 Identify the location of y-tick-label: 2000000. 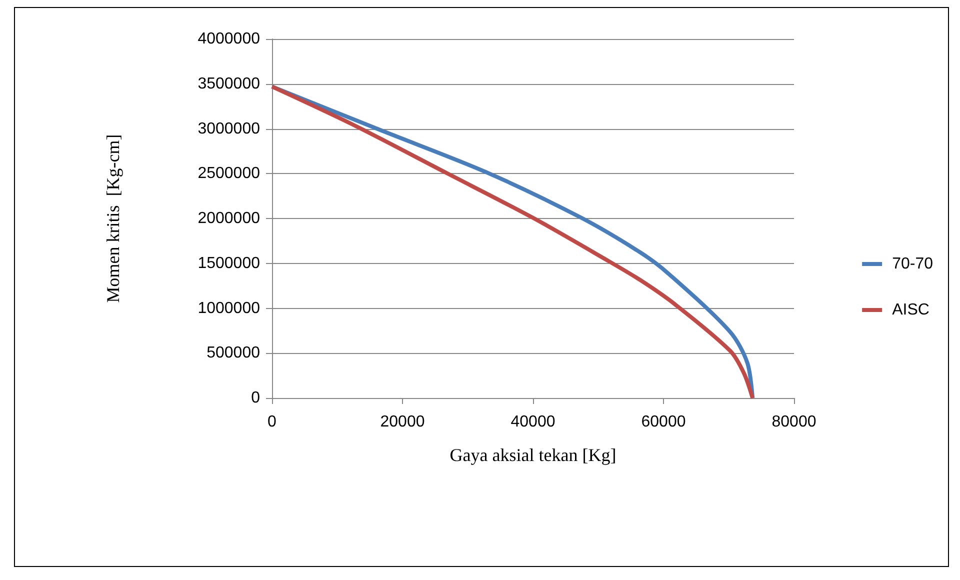
(229, 218).